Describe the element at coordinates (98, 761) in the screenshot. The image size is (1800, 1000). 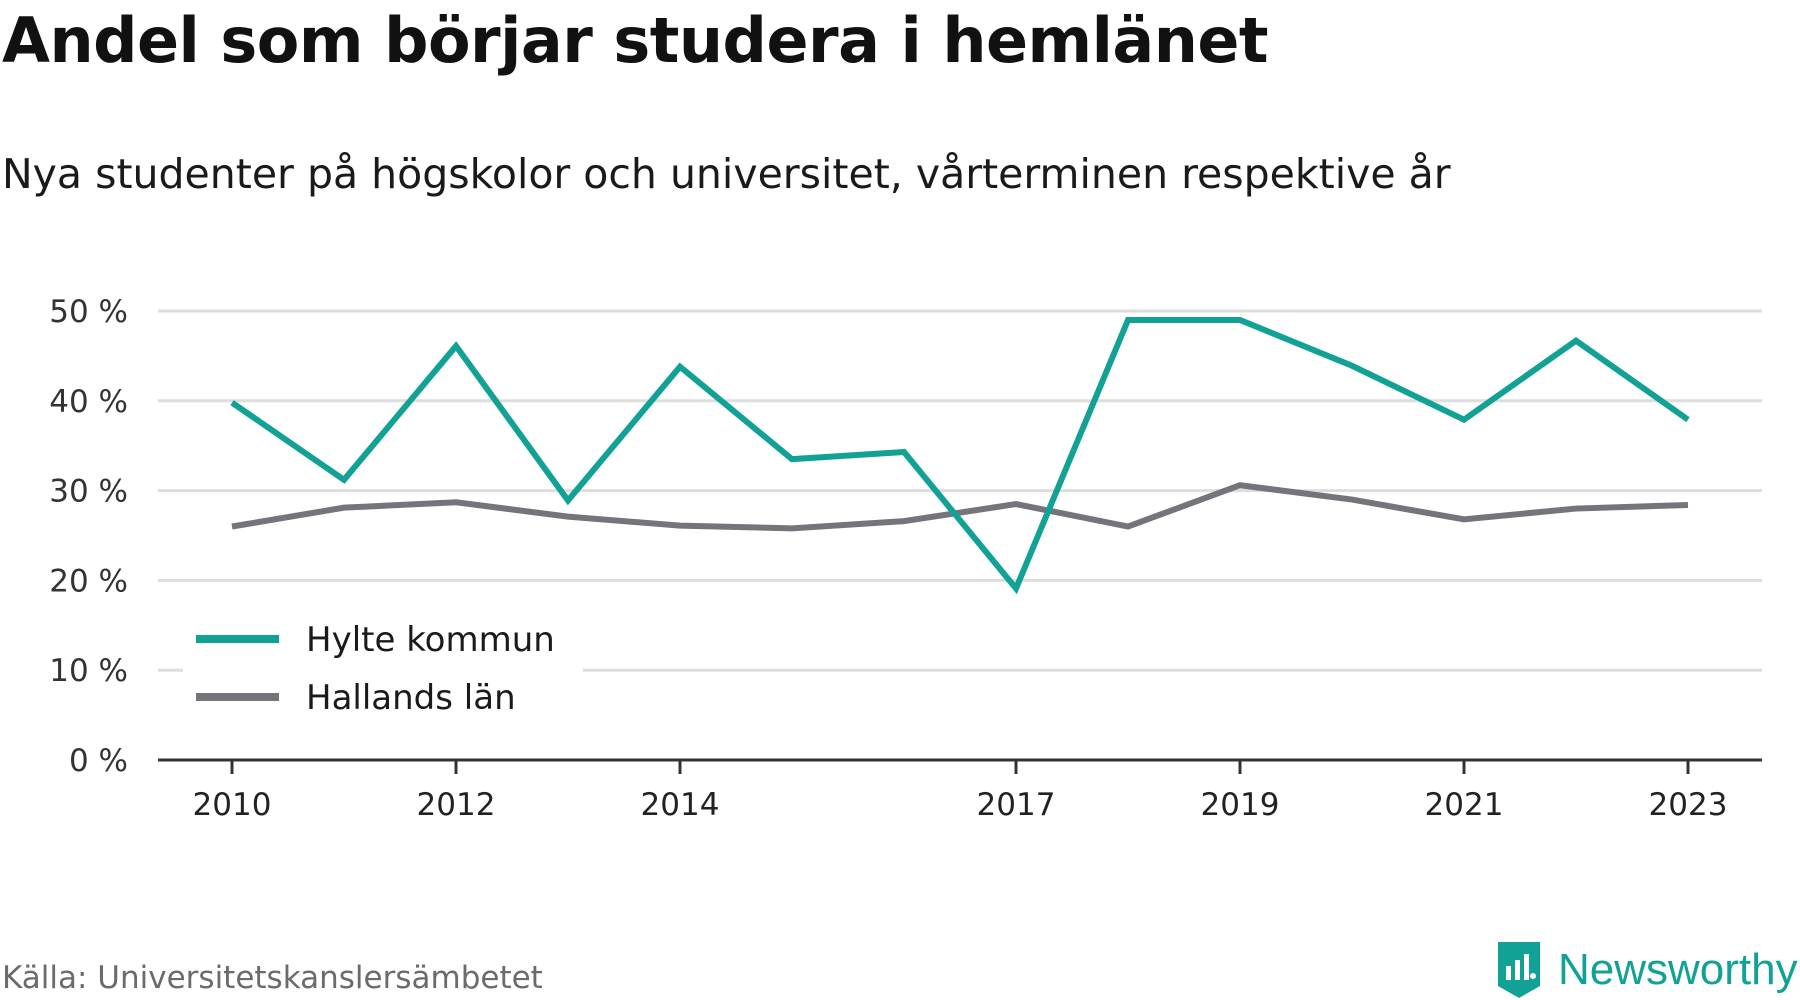
I see `y-tick-label: 0 %` at that location.